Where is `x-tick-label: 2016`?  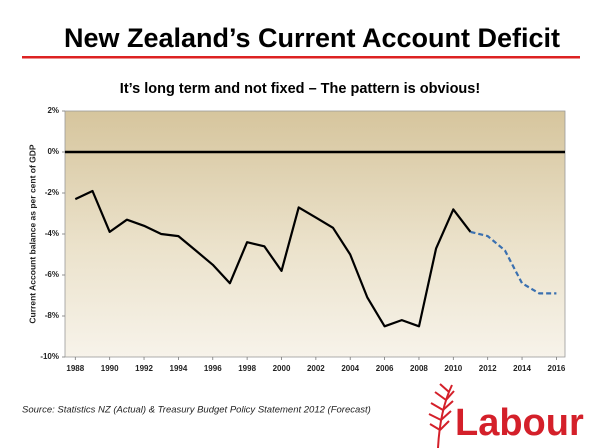
x-tick-label: 2016 is located at coordinates (557, 368).